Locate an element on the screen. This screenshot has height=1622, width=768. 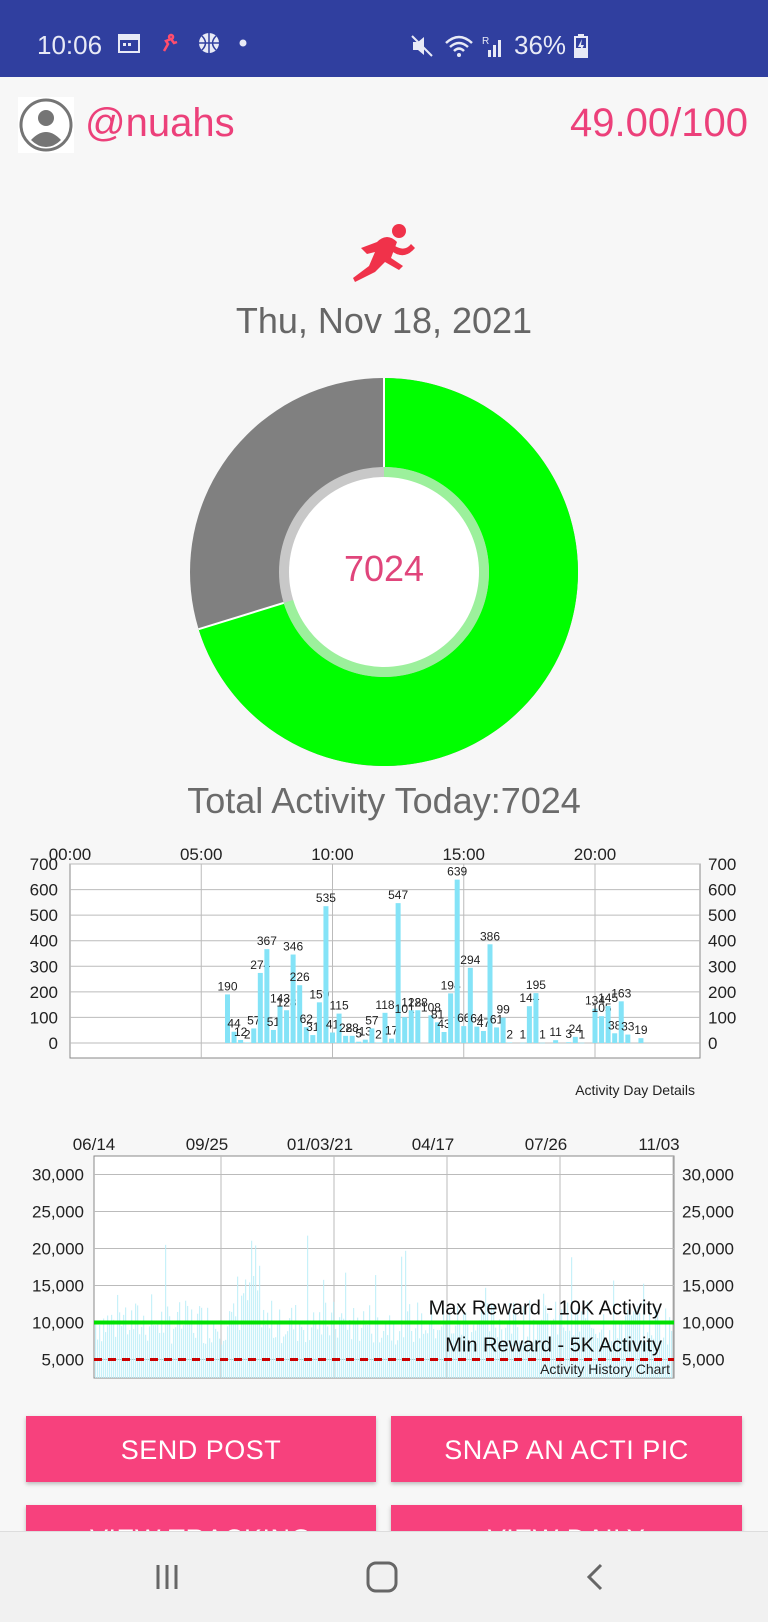
username: @nuahs is located at coordinates (160, 123).